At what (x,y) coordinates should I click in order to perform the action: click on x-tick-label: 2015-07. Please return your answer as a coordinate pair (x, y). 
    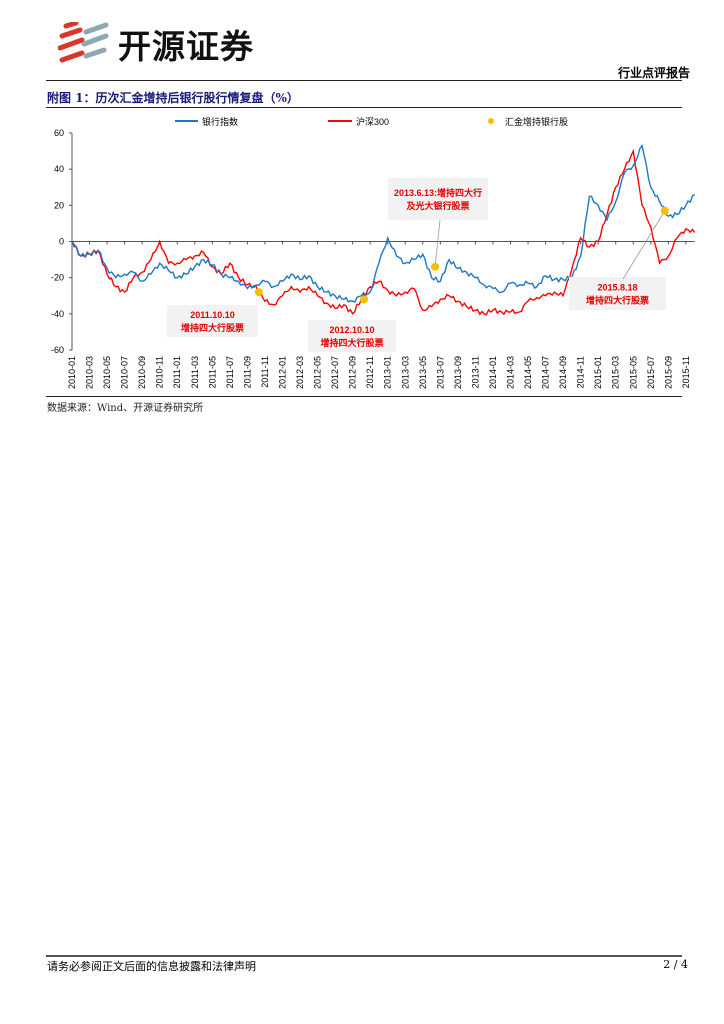
    Looking at the image, I should click on (651, 372).